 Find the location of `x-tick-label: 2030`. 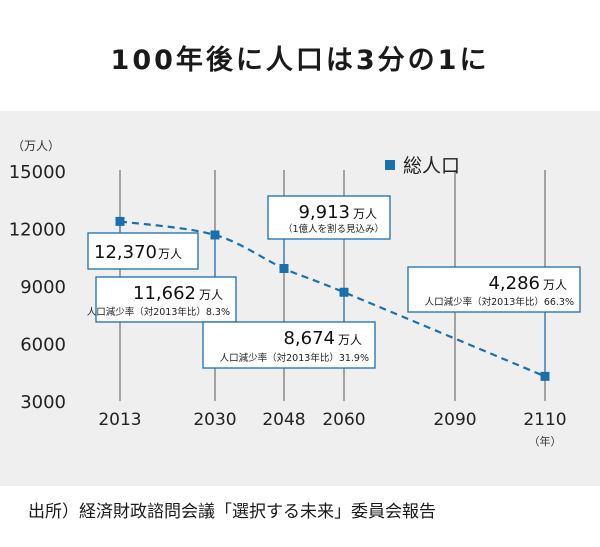

x-tick-label: 2030 is located at coordinates (214, 420).